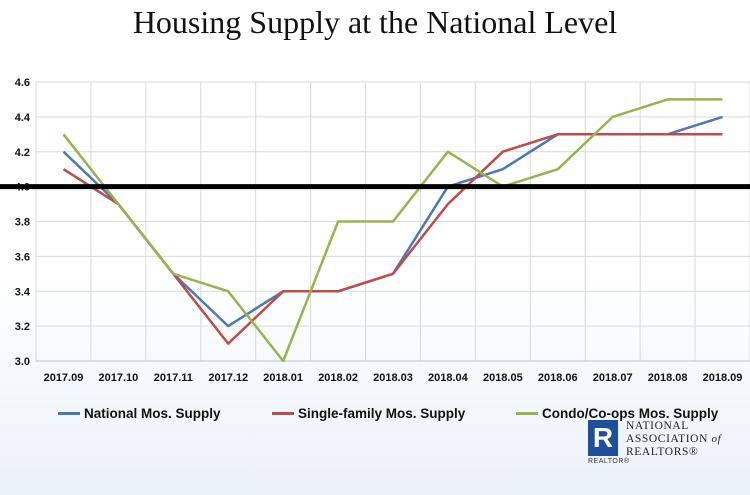  Describe the element at coordinates (613, 378) in the screenshot. I see `x-tick-label: 2018.07` at that location.